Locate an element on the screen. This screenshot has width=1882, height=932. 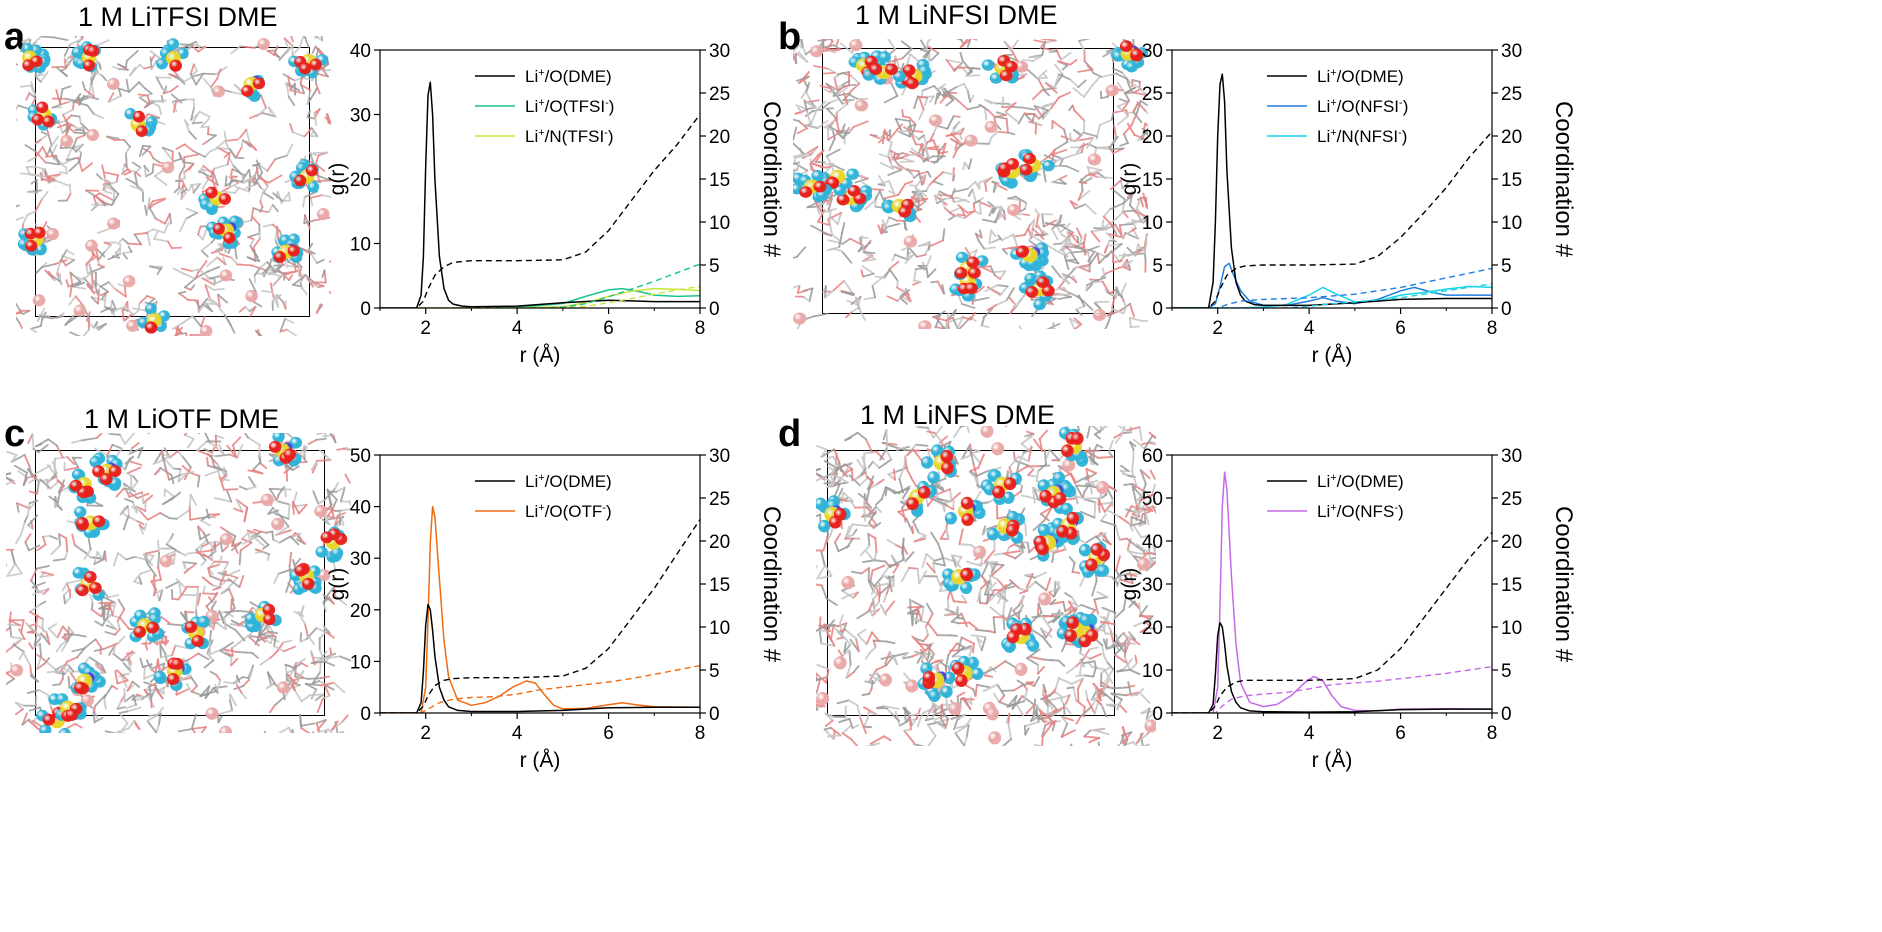
simulation-snapshot-a is located at coordinates (173, 186).